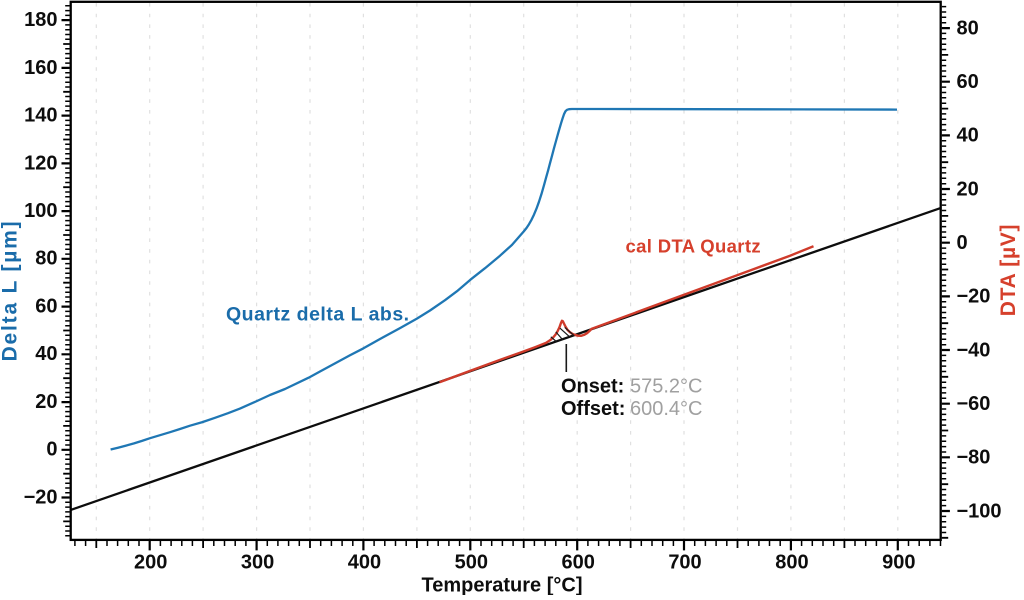 This screenshot has width=1024, height=600. Describe the element at coordinates (898, 563) in the screenshot. I see `svg-text: 900` at that location.